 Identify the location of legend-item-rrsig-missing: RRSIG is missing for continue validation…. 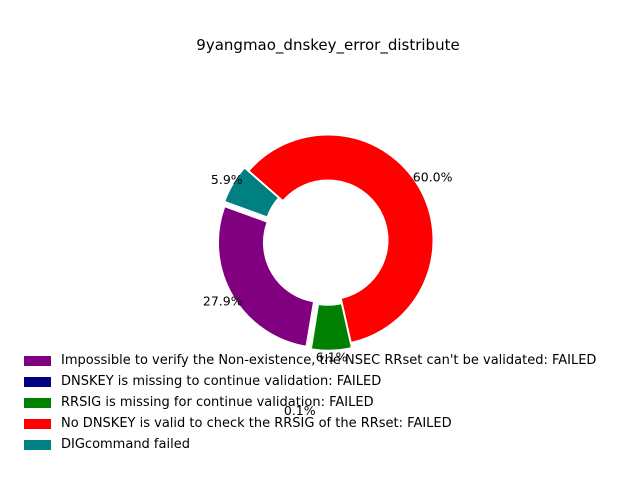
(310, 402).